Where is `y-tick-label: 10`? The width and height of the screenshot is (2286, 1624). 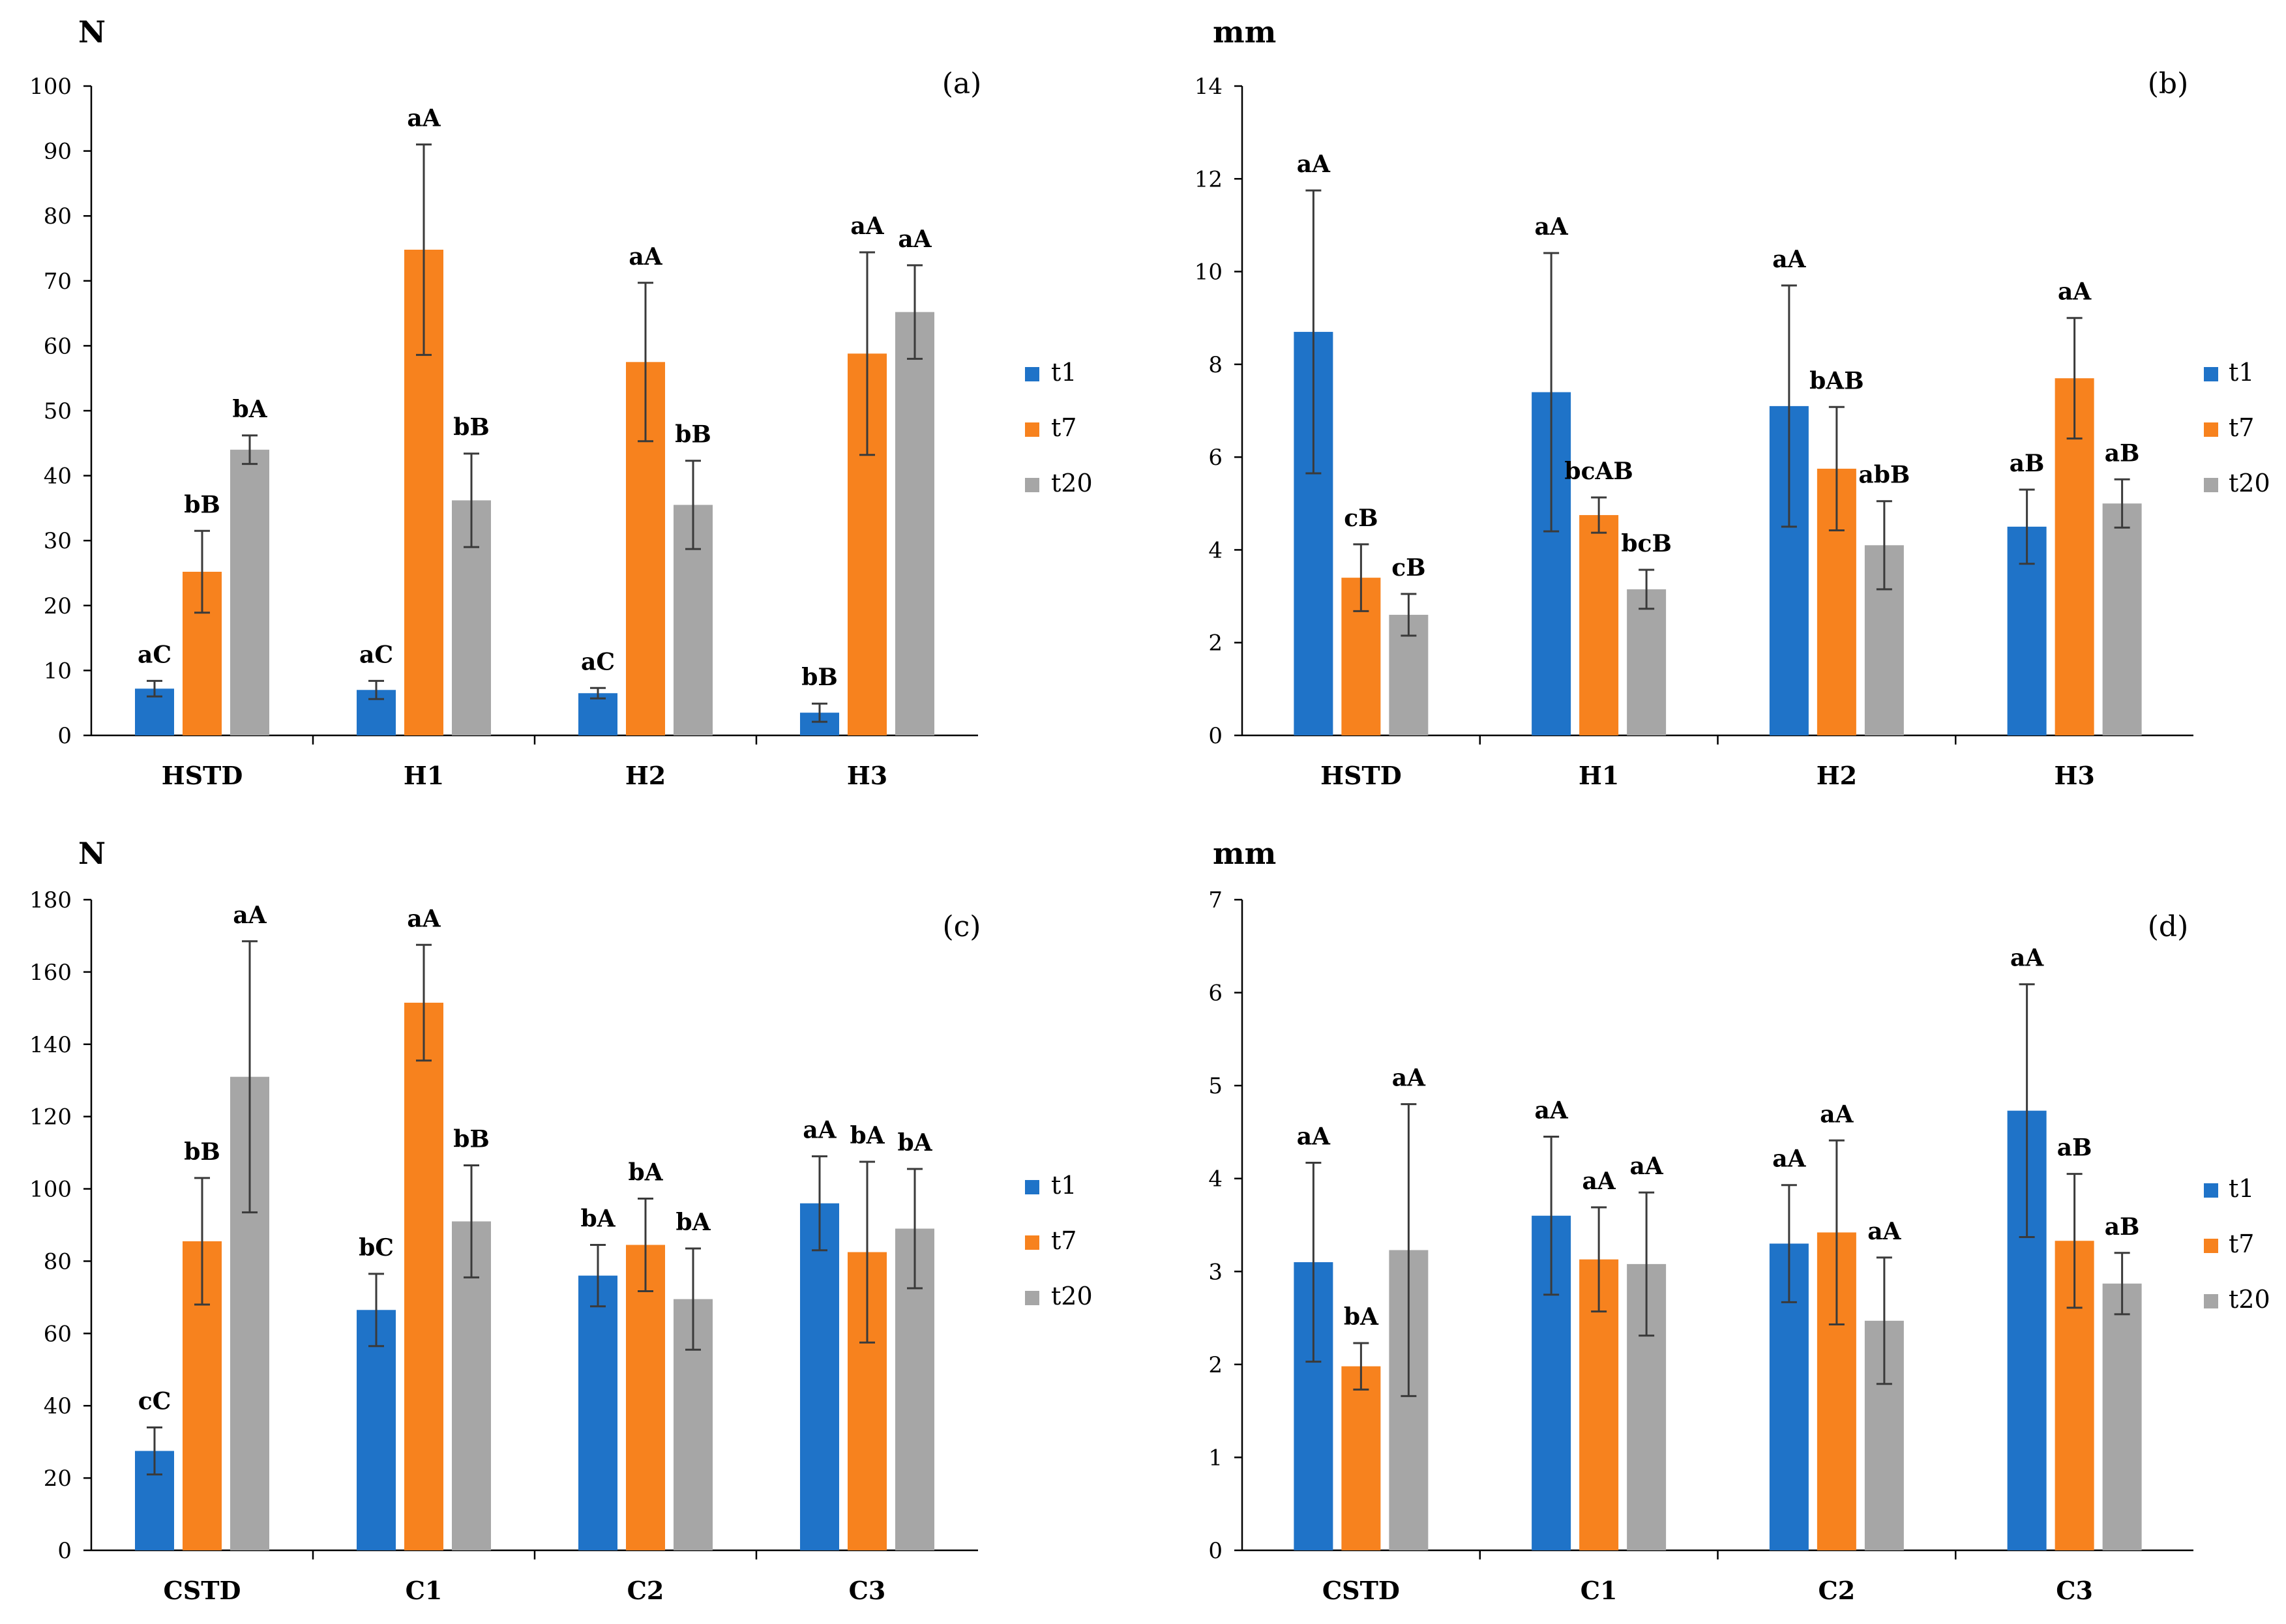
y-tick-label: 10 is located at coordinates (58, 671).